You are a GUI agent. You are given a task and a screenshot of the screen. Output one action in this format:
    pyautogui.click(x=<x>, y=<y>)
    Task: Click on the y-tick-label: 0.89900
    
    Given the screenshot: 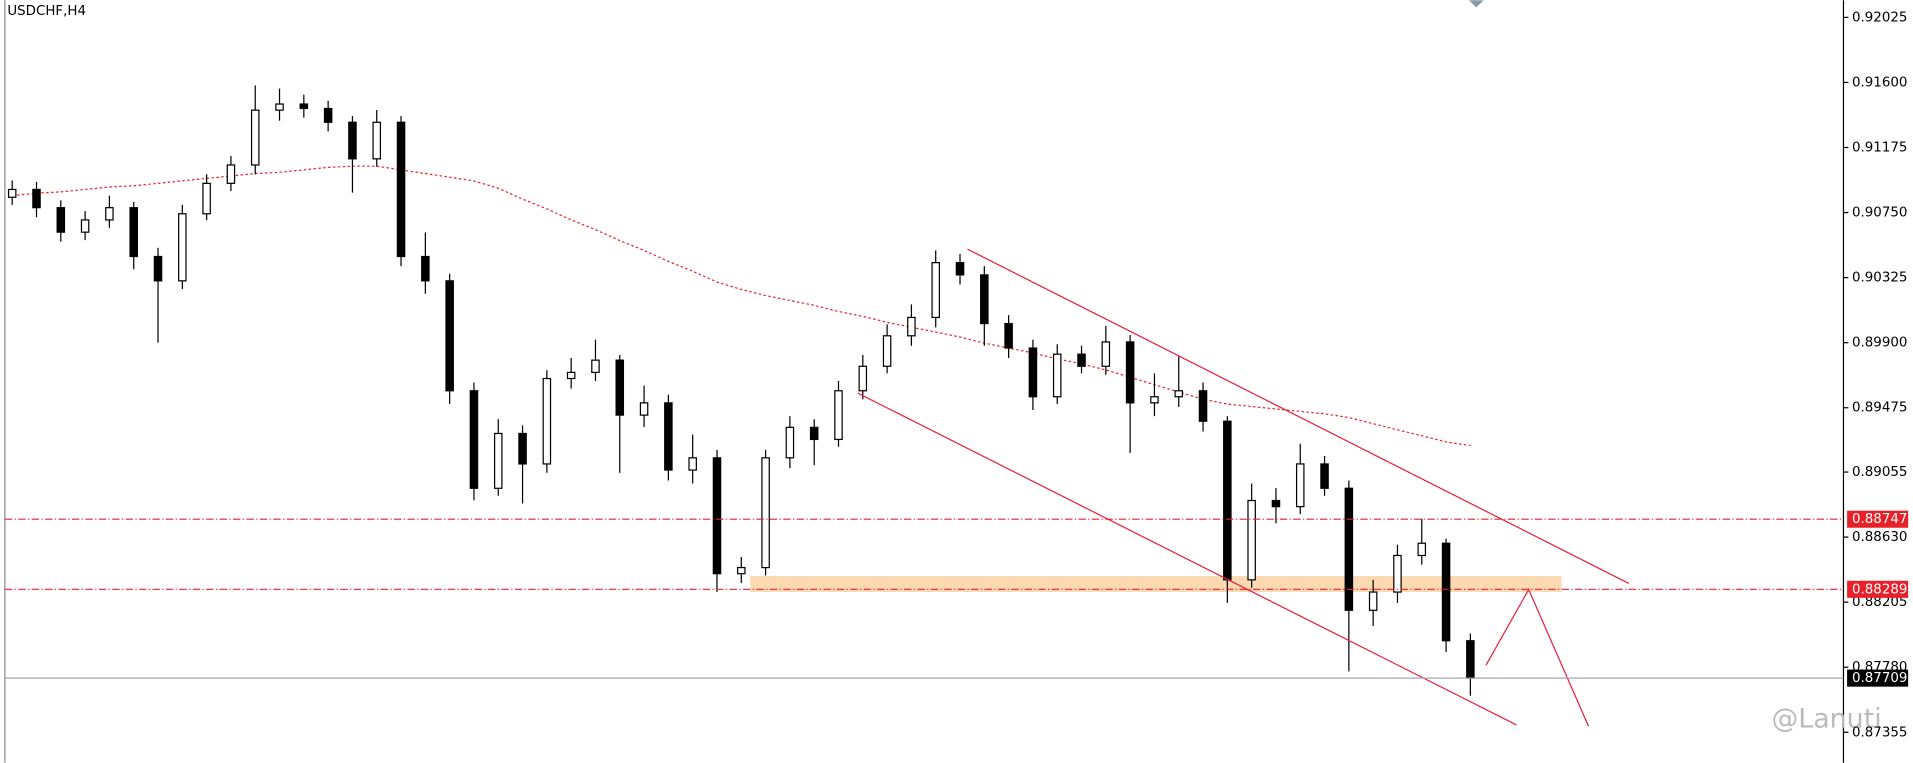 What is the action you would take?
    pyautogui.click(x=1879, y=343)
    